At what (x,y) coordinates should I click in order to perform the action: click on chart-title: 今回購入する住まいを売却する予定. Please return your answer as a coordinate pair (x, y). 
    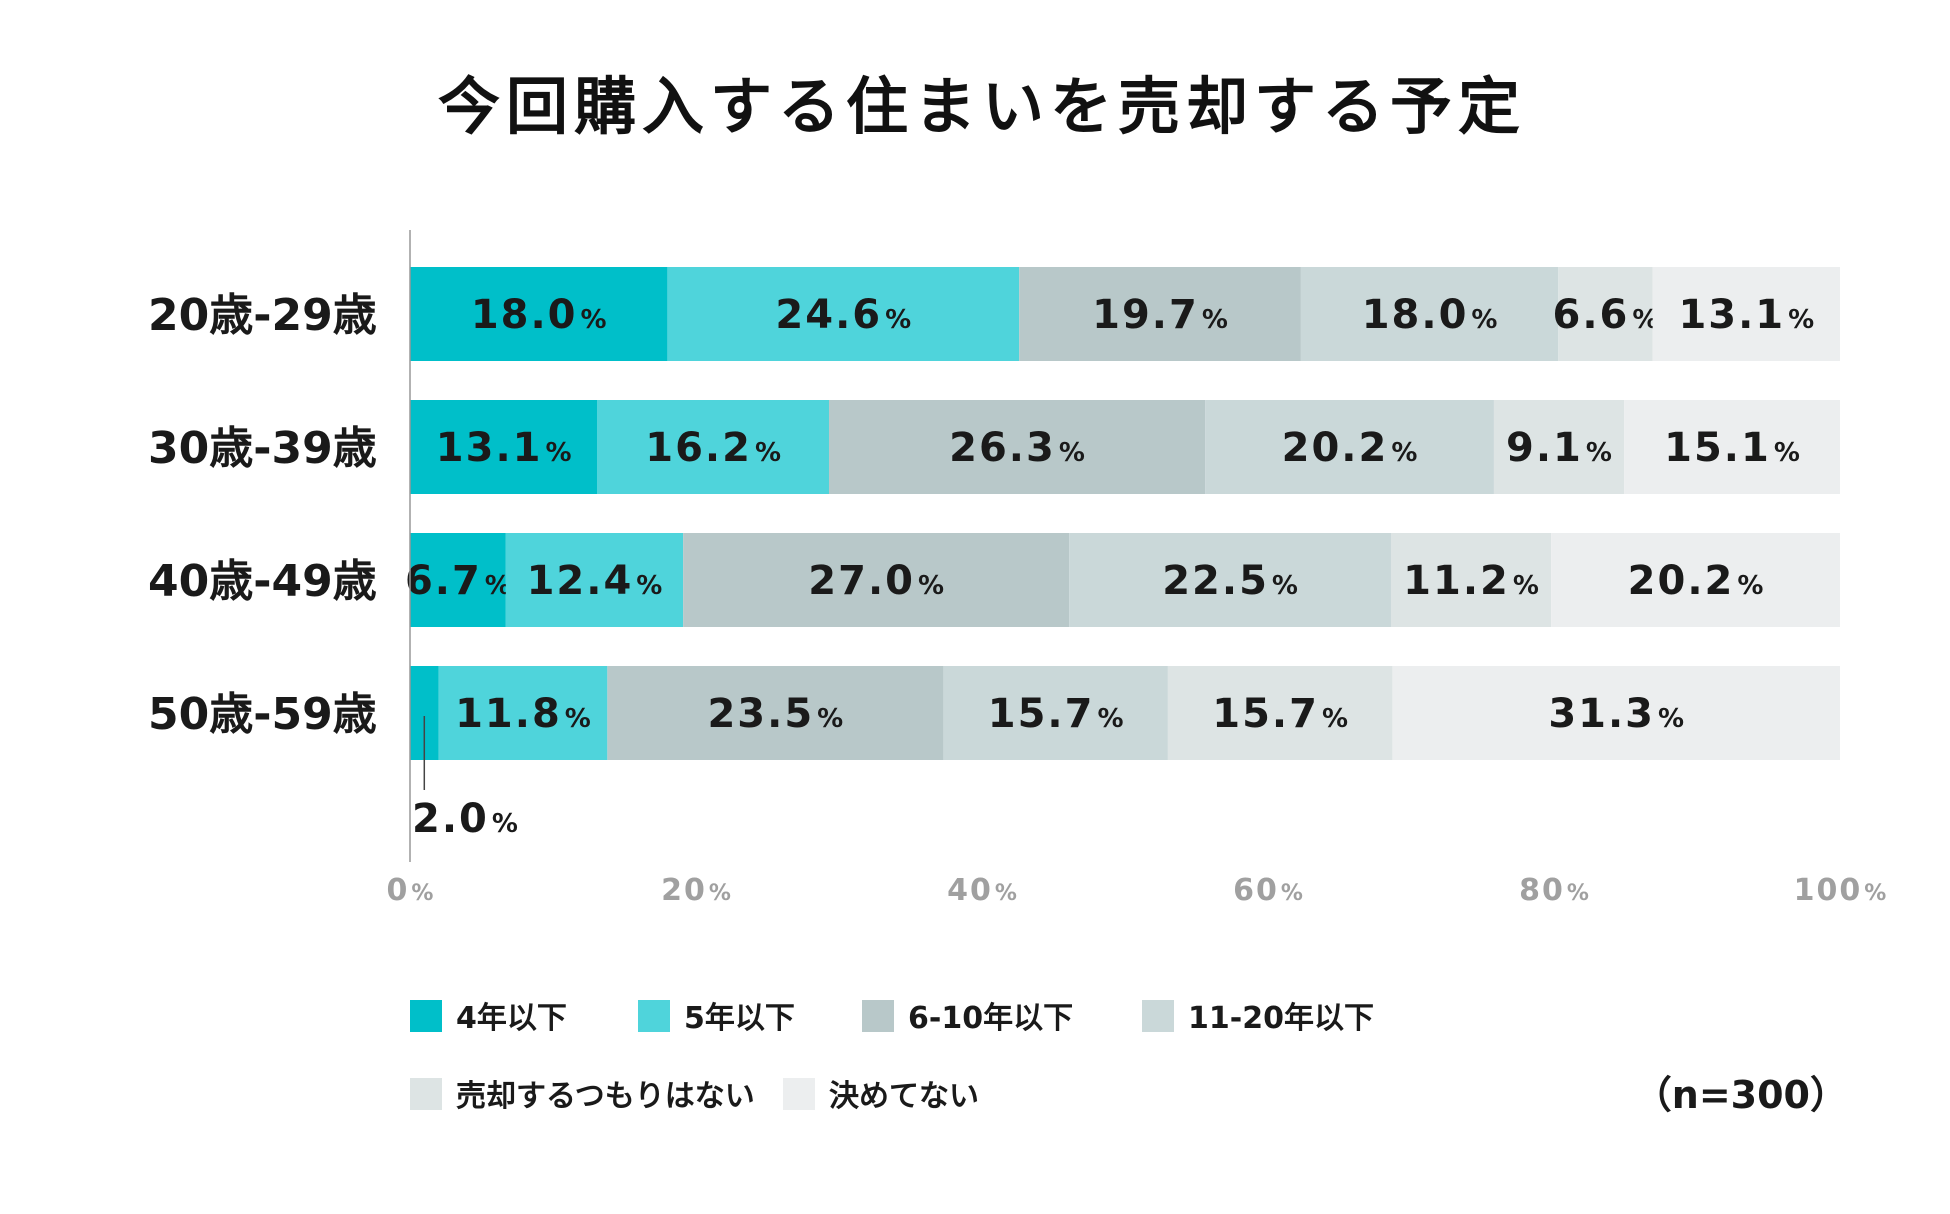
    Looking at the image, I should click on (982, 106).